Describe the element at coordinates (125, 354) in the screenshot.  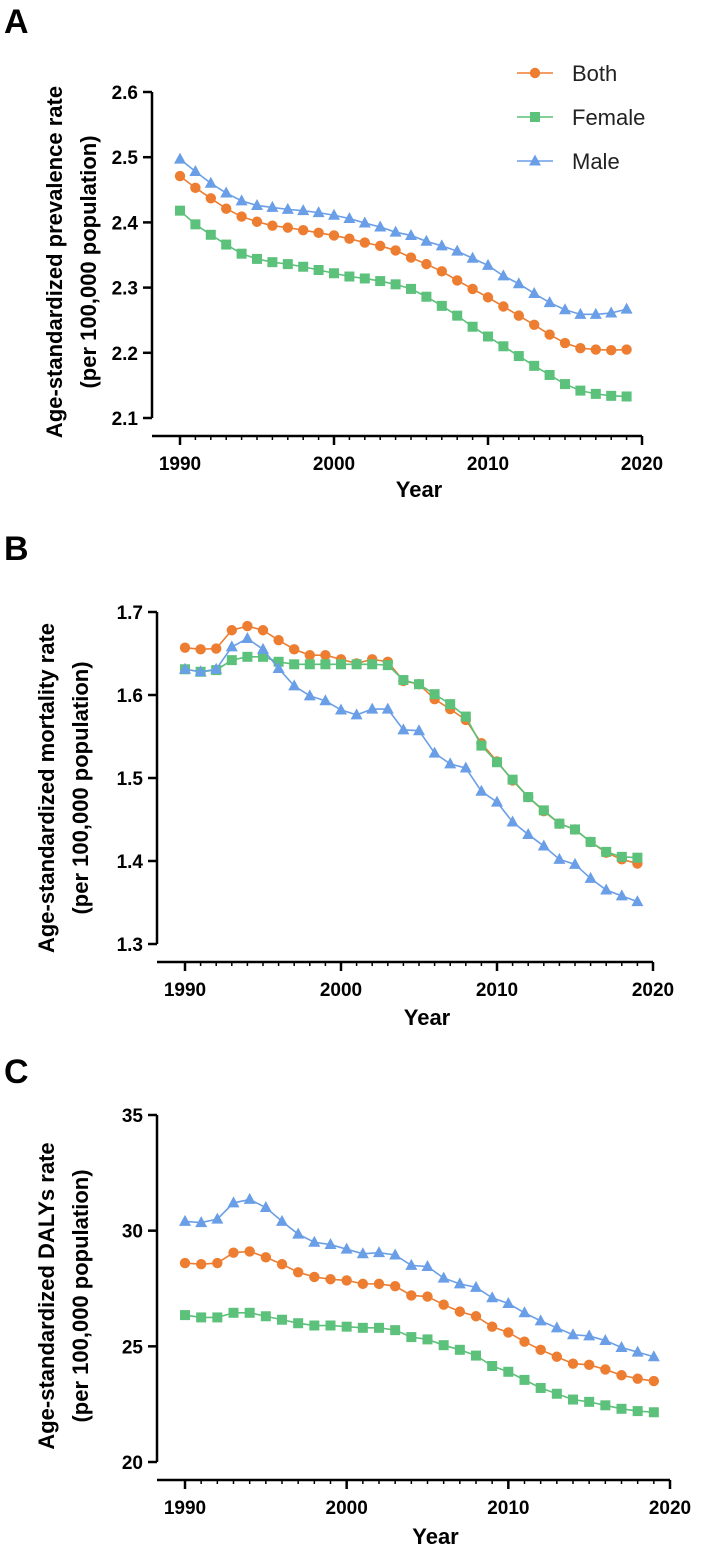
I see `y-tick-label: 2.2` at that location.